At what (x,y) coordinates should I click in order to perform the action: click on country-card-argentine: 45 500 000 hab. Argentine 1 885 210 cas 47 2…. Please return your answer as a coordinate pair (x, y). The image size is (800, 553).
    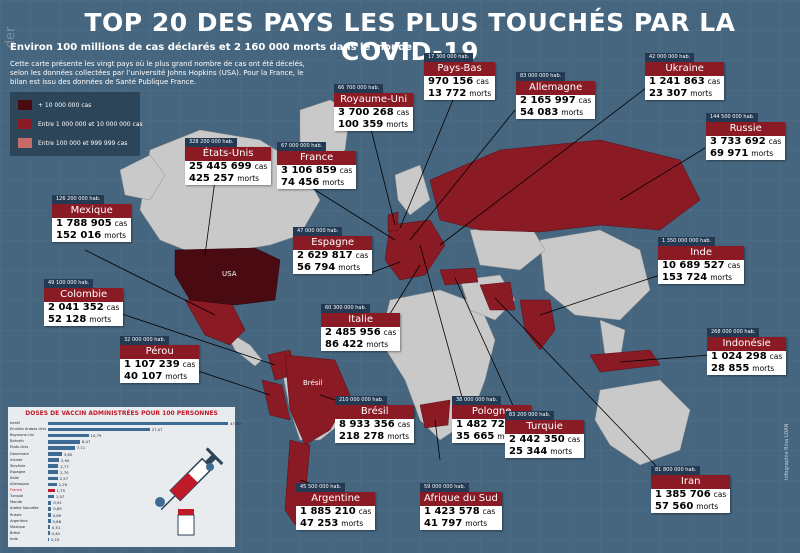
    Looking at the image, I should click on (336, 506).